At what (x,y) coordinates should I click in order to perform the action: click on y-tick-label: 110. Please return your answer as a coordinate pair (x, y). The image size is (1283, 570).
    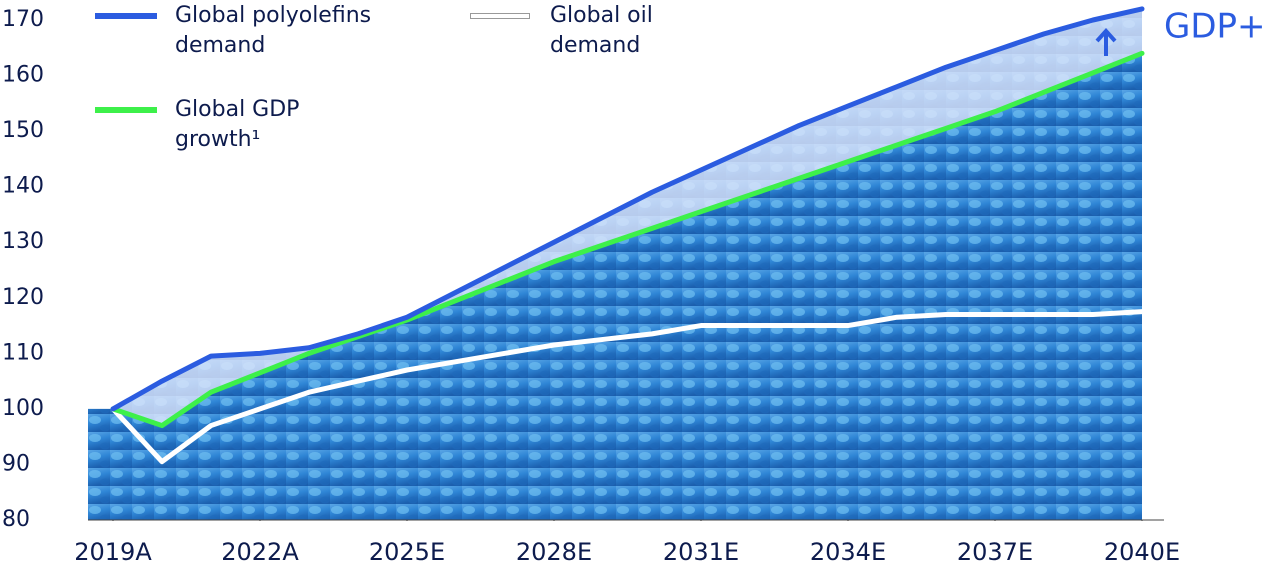
    Looking at the image, I should click on (23, 352).